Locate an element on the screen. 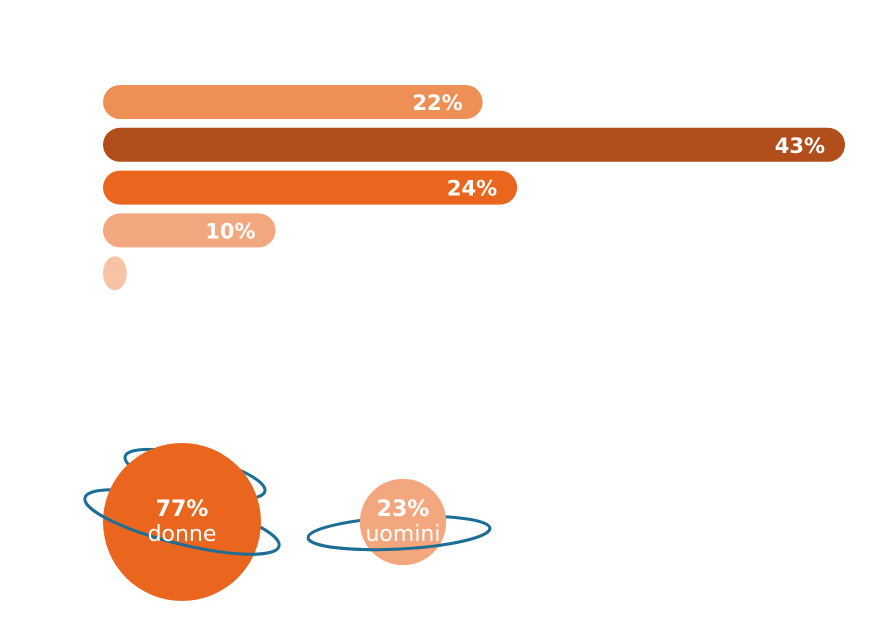 The width and height of the screenshot is (872, 623). planet-body-uomini is located at coordinates (403, 522).